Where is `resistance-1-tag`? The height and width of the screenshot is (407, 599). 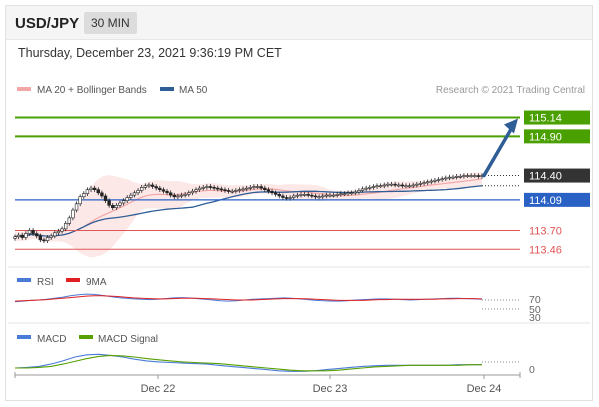
resistance-1-tag is located at coordinates (557, 136).